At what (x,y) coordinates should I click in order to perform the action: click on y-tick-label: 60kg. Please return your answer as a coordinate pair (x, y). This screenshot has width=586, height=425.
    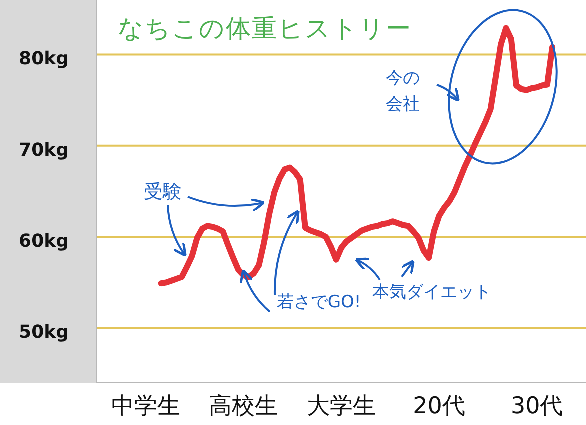
    Looking at the image, I should click on (44, 241).